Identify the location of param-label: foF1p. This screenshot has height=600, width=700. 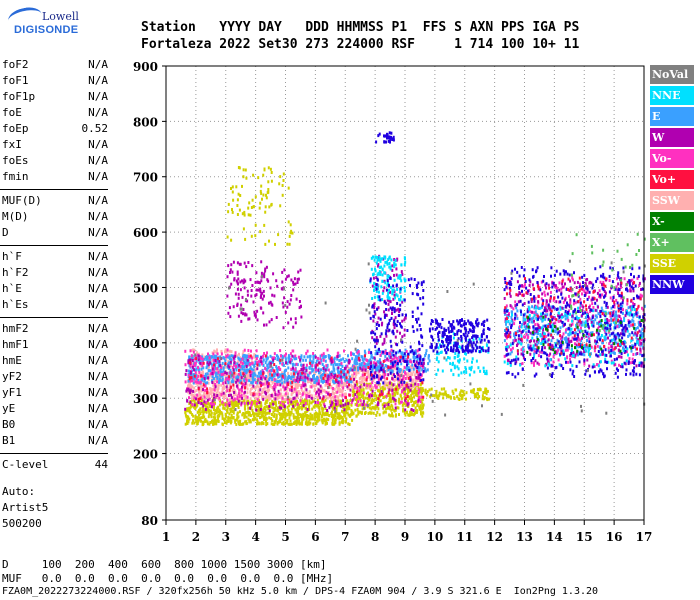
(19, 96).